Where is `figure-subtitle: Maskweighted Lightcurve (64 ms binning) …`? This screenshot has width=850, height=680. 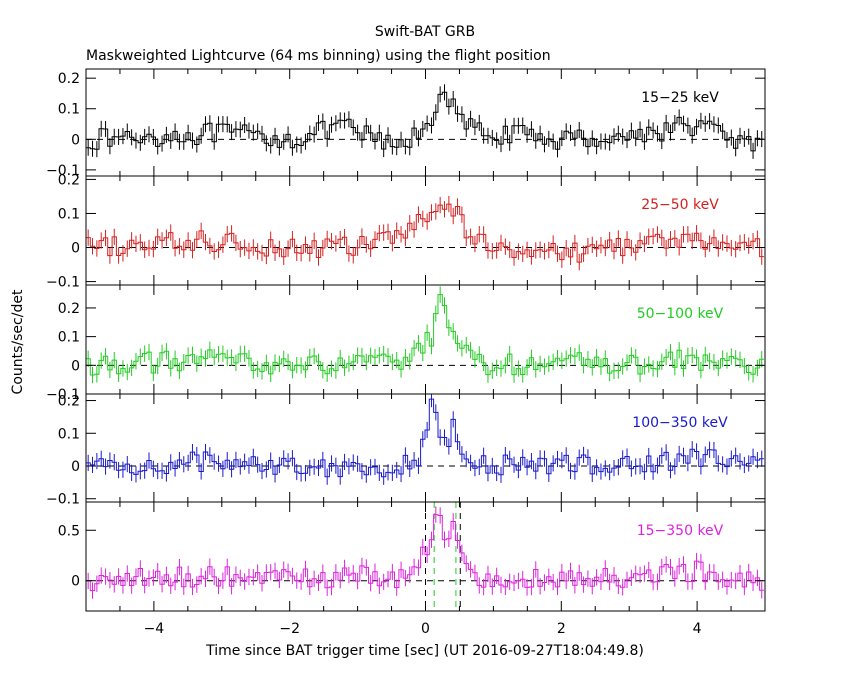 figure-subtitle: Maskweighted Lightcurve (64 ms binning) … is located at coordinates (318, 56).